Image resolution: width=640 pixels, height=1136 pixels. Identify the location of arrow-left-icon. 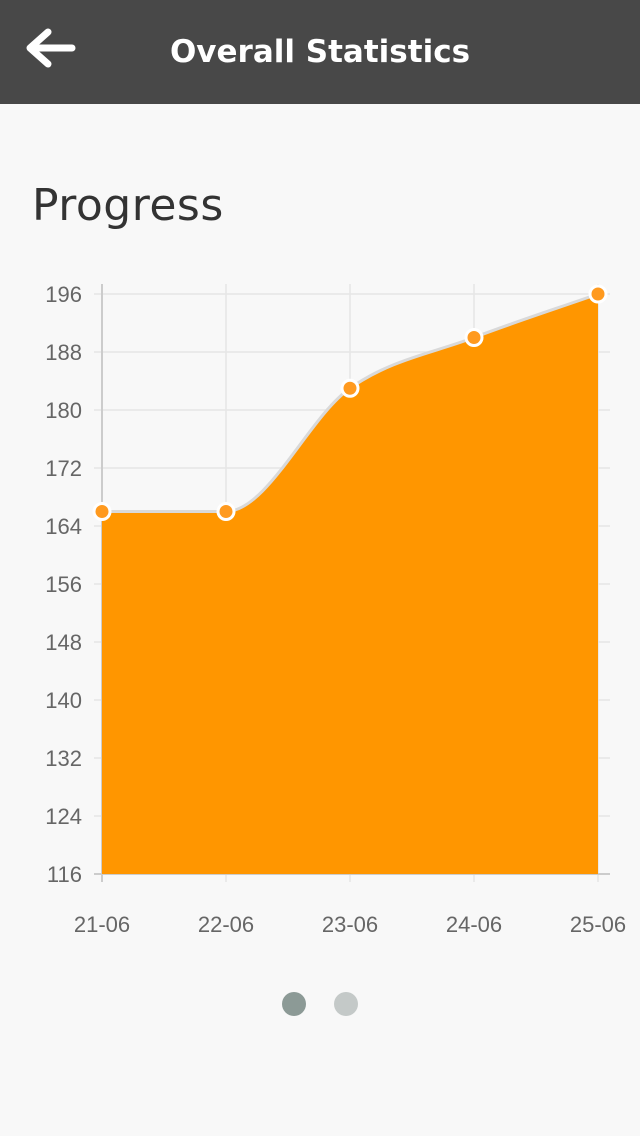
(50, 49).